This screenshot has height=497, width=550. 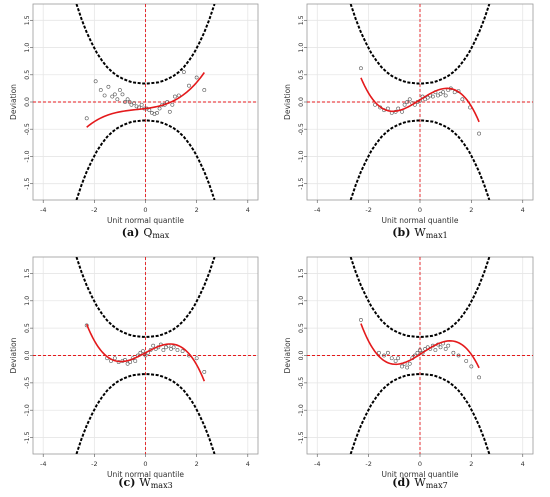 I want to click on caption-letter: (b), so click(x=401, y=232).